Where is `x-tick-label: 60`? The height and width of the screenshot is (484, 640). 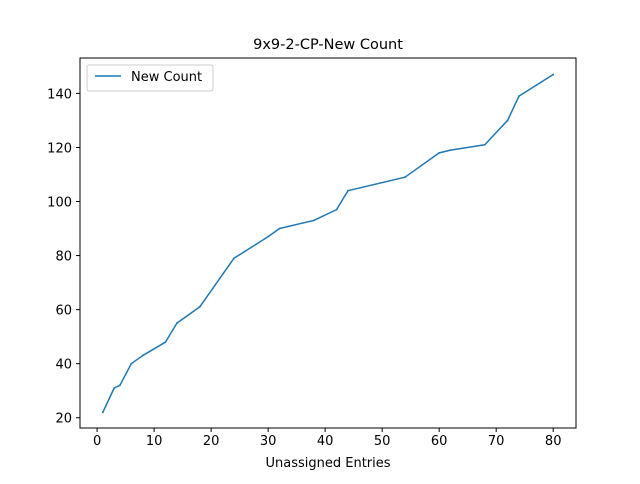 x-tick-label: 60 is located at coordinates (439, 441).